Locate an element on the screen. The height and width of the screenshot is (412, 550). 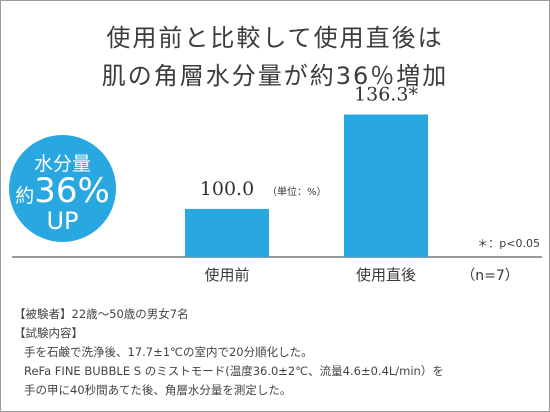
badge-prefix: 約 is located at coordinates (25, 196).